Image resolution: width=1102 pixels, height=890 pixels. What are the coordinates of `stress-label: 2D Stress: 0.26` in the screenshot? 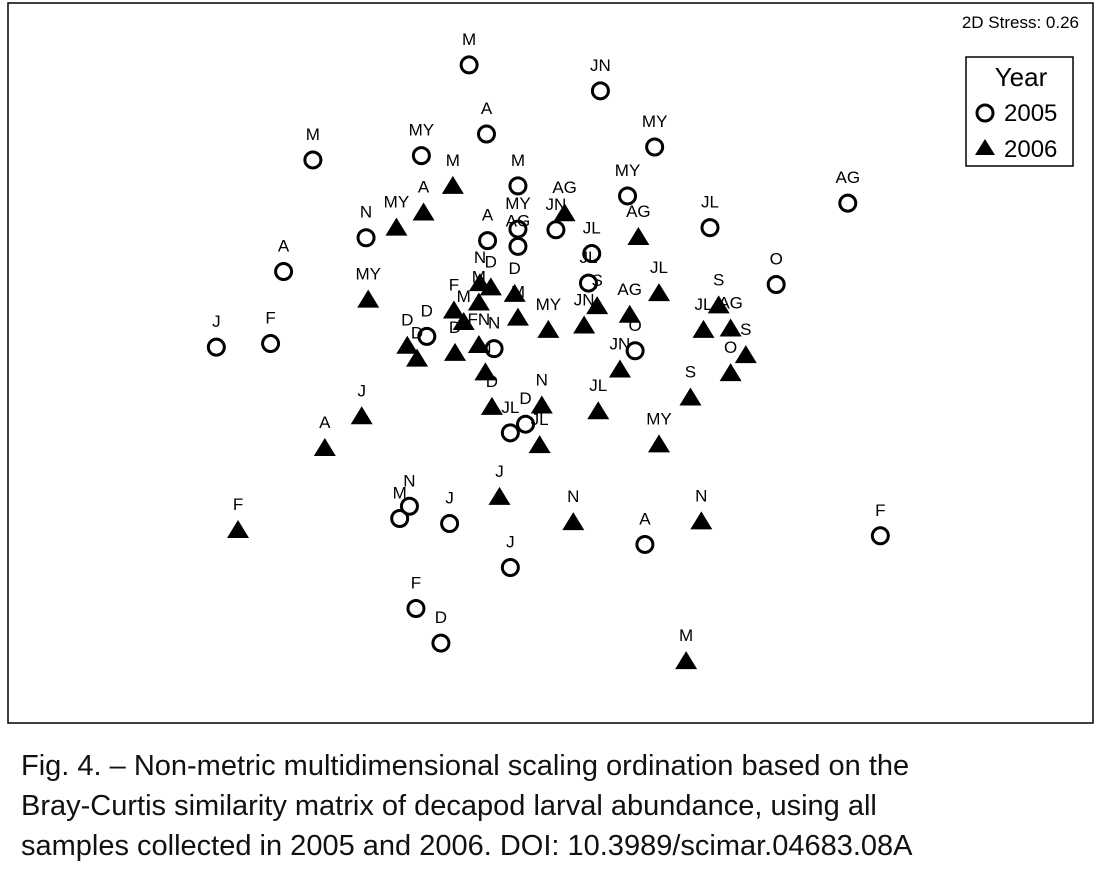 It's located at (1020, 22).